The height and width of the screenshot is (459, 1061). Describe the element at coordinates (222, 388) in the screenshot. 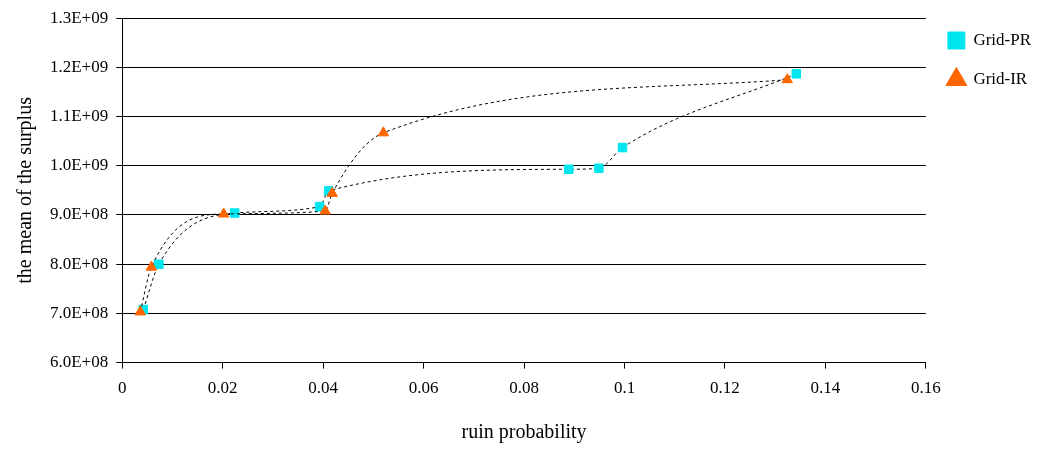

I see `x-tick-label: 0.02` at that location.